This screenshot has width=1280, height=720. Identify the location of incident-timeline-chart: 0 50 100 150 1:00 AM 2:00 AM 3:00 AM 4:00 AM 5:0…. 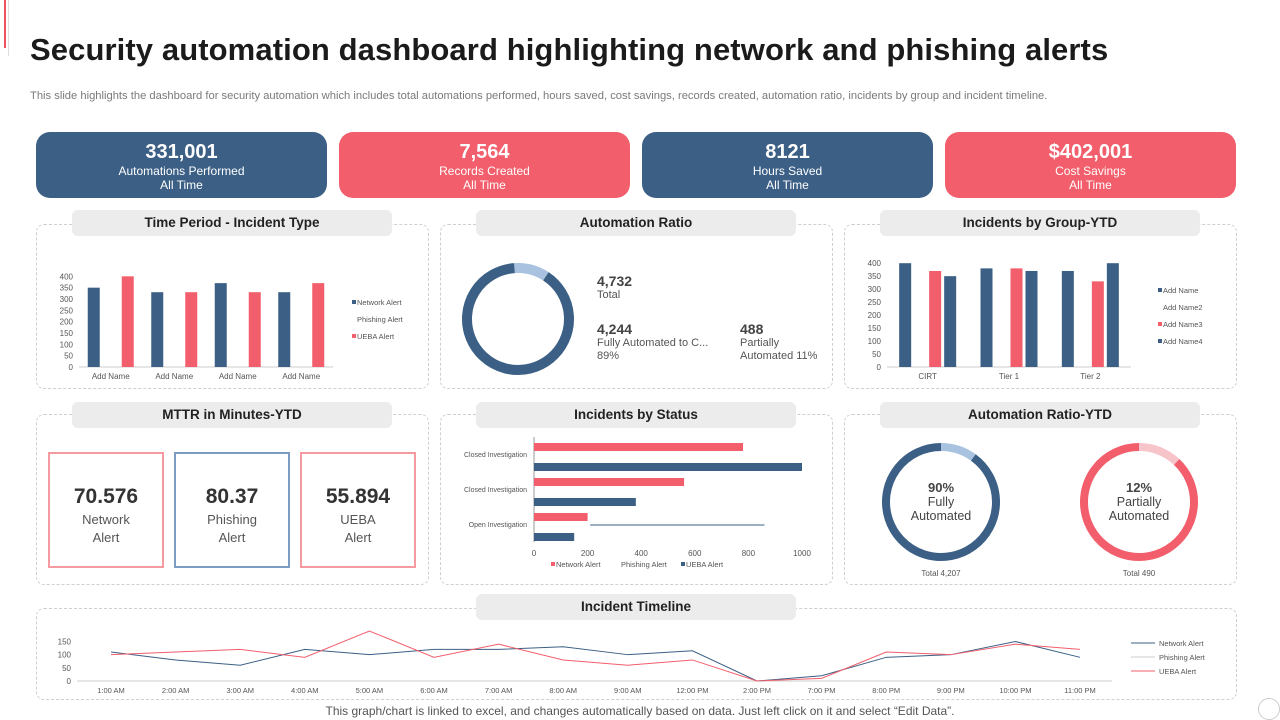
(632, 662).